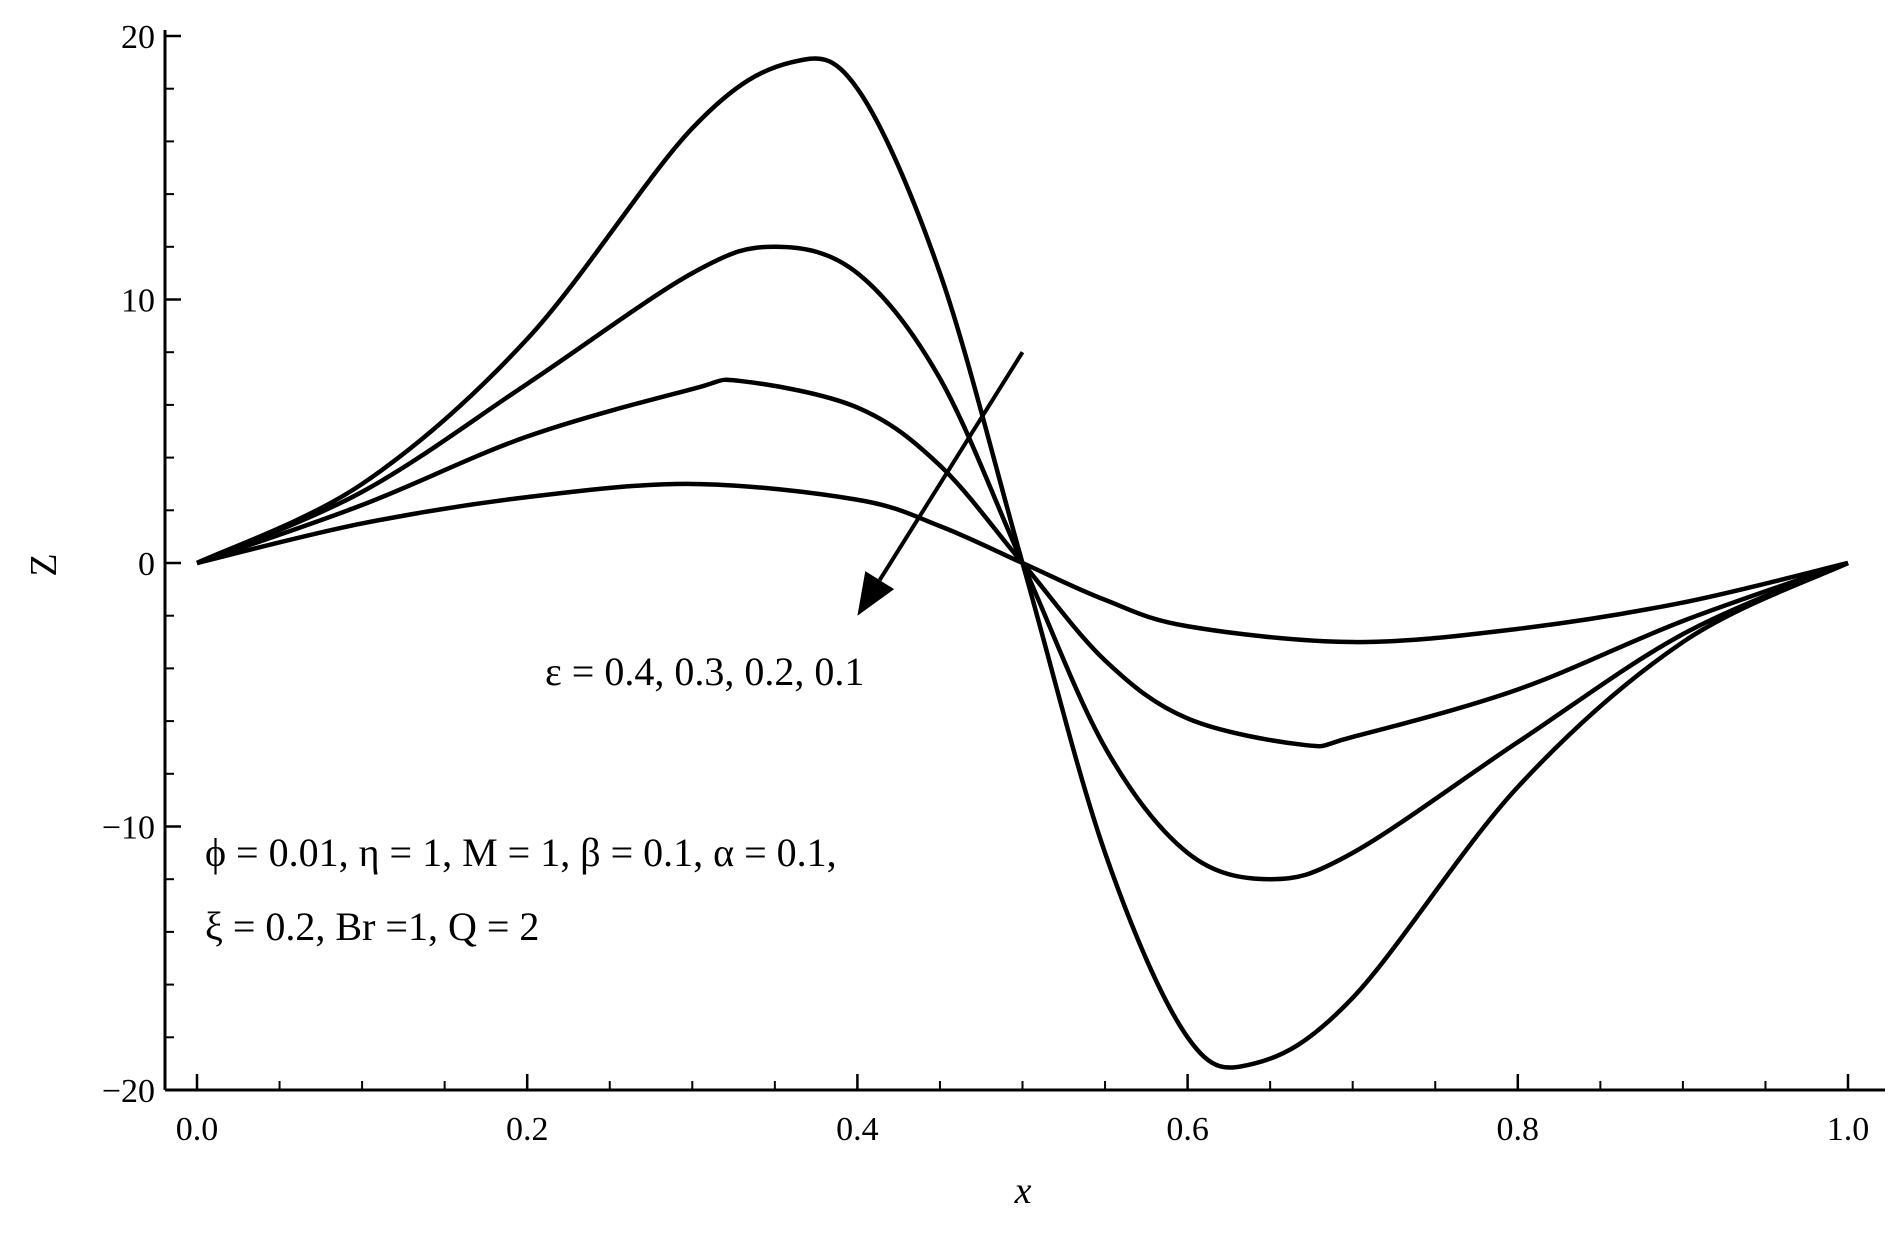 The width and height of the screenshot is (1902, 1237). I want to click on y-axis-title: Z, so click(44, 564).